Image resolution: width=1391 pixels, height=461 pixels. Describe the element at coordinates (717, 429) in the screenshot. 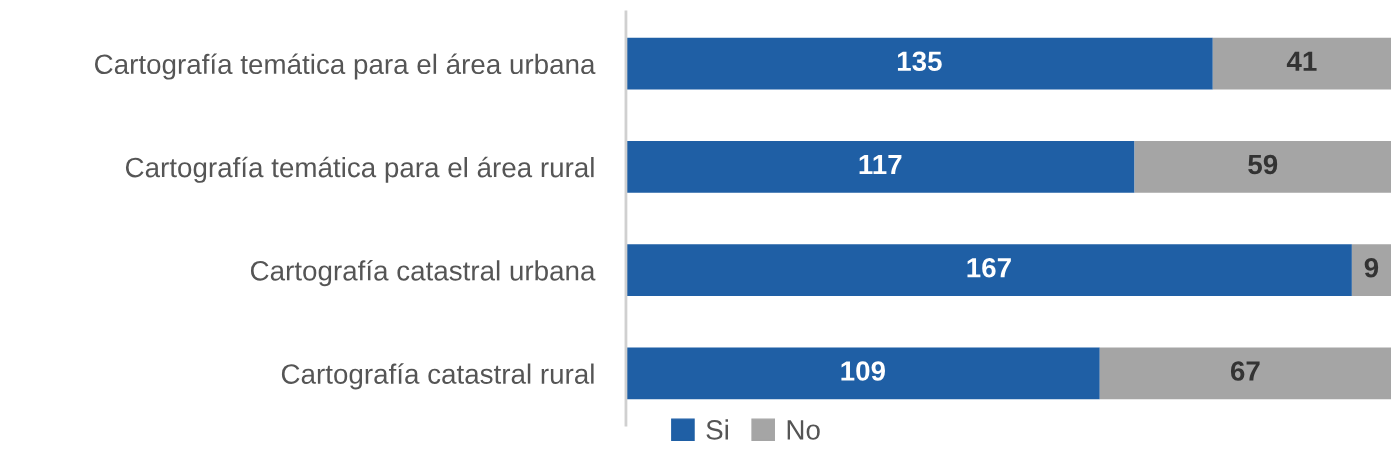

I see `legend-label: Si` at that location.